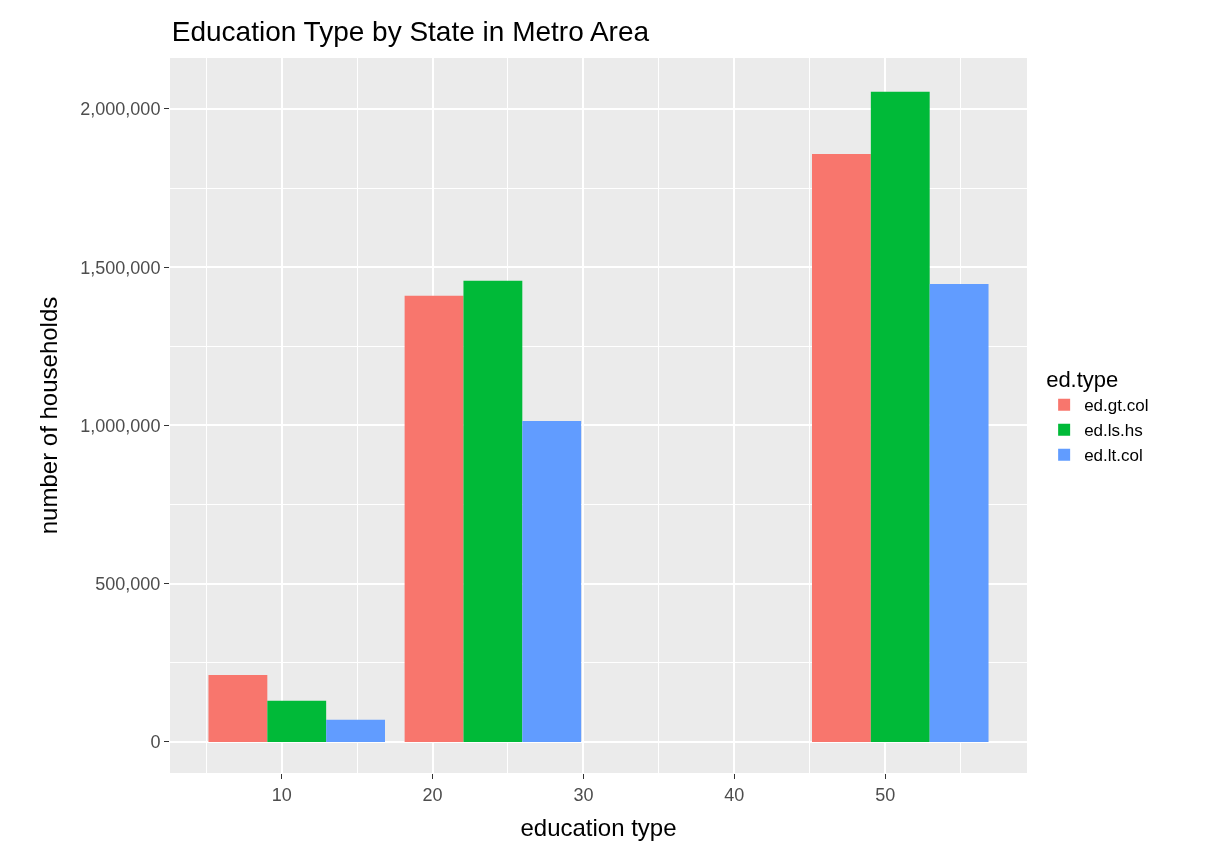  Describe the element at coordinates (1116, 406) in the screenshot. I see `legend-label: ed.gt.col` at that location.